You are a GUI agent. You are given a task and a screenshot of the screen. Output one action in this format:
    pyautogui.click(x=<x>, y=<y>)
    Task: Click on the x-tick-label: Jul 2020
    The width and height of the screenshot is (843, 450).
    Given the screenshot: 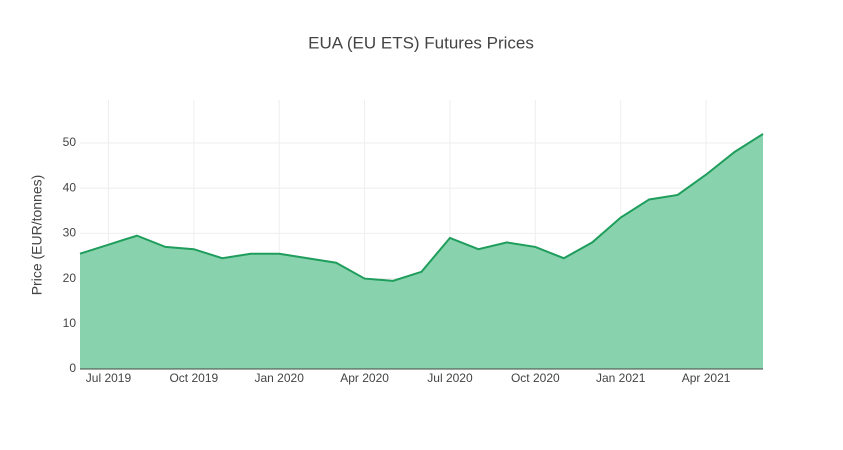 What is the action you would take?
    pyautogui.click(x=450, y=378)
    